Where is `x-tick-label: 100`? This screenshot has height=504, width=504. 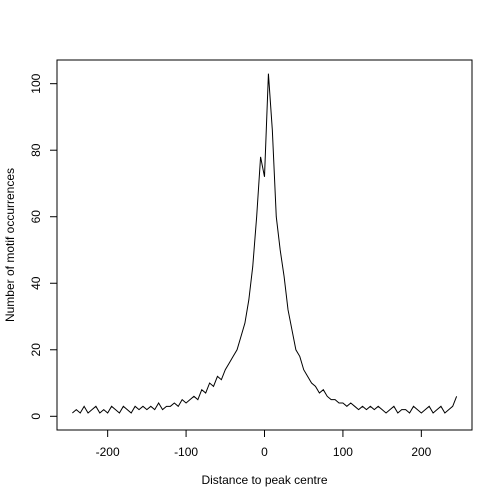
x-tick-label: 100 is located at coordinates (343, 452).